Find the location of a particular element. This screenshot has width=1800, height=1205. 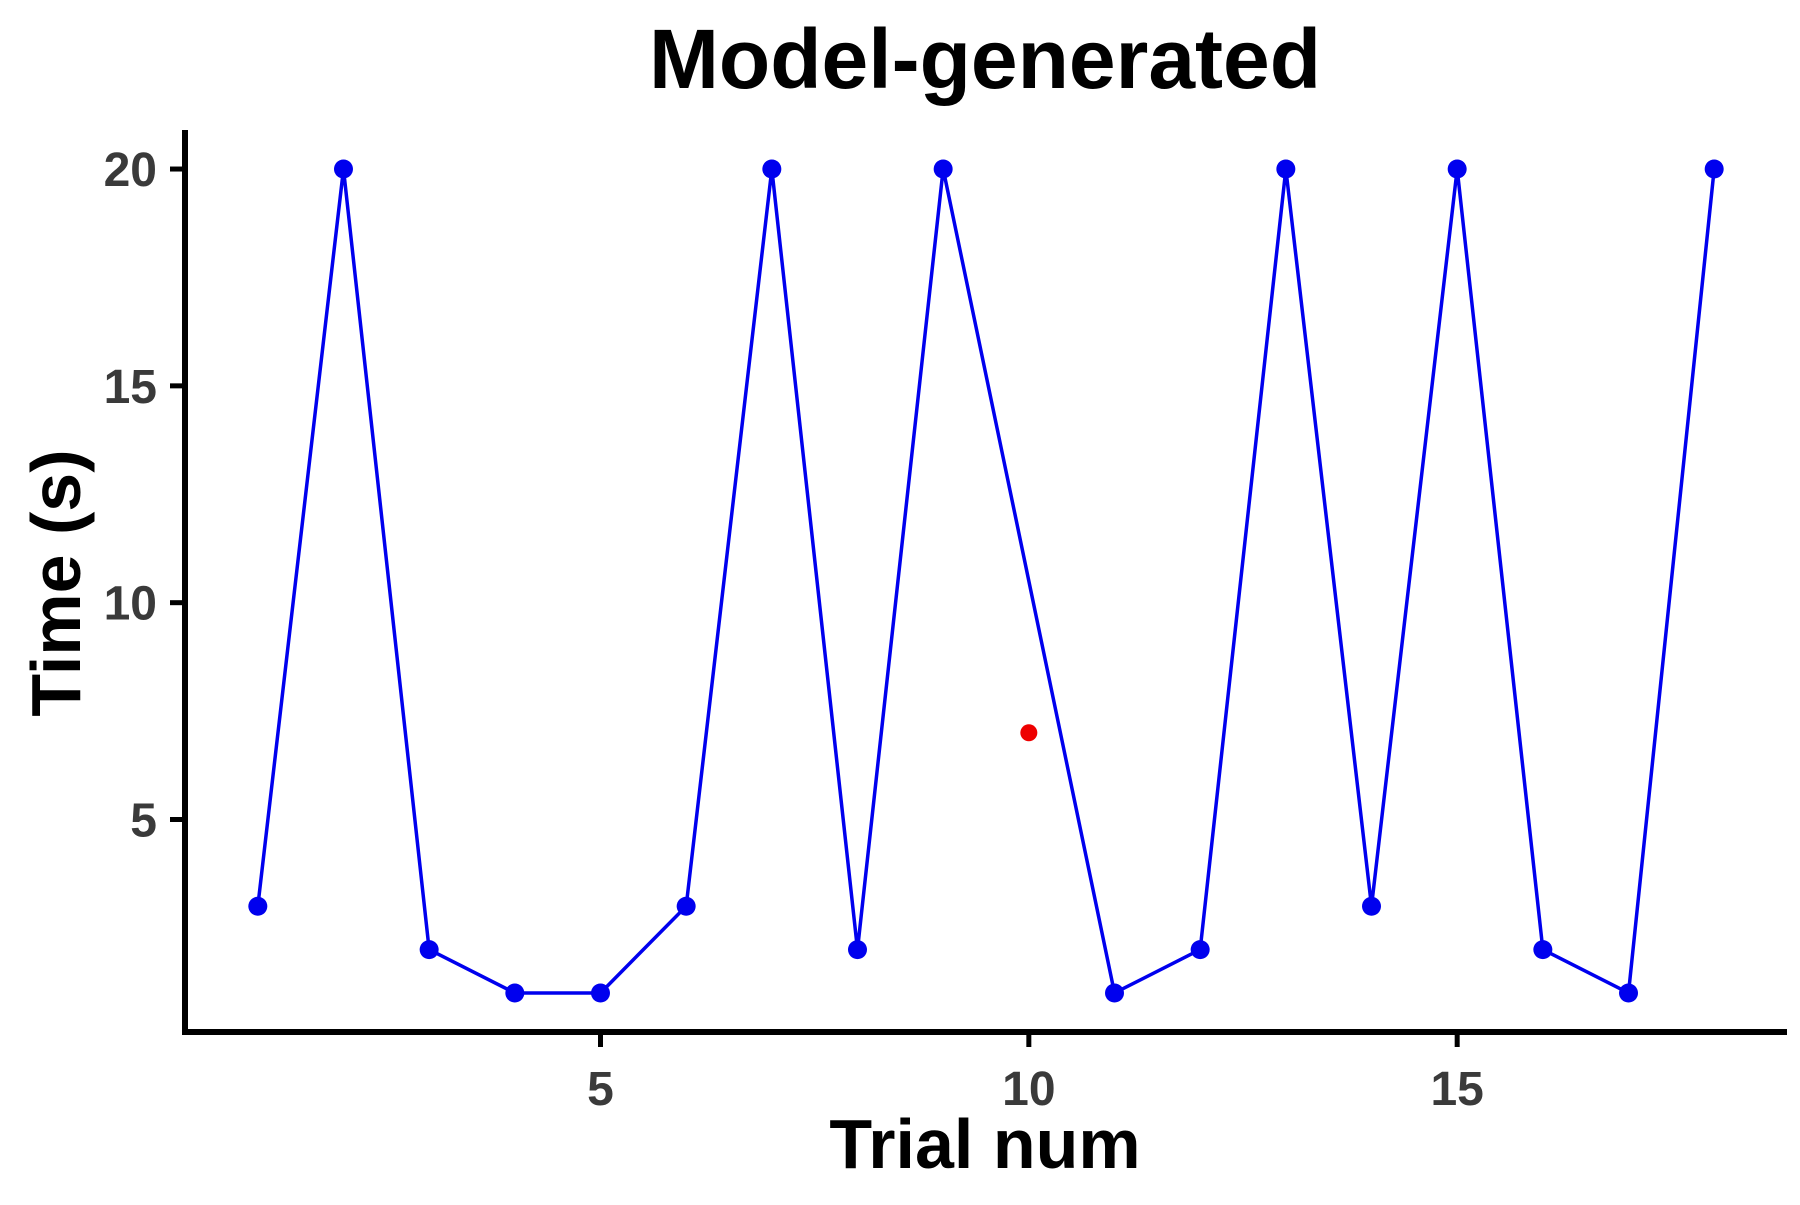

x-axis-label: Trial num is located at coordinates (984, 1144).